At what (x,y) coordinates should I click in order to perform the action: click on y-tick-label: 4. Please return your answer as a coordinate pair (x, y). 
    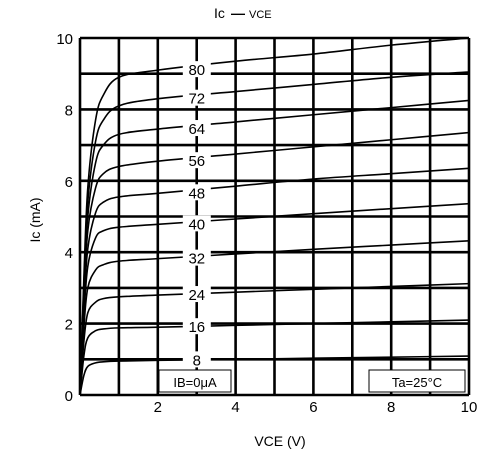
    Looking at the image, I should click on (69, 253).